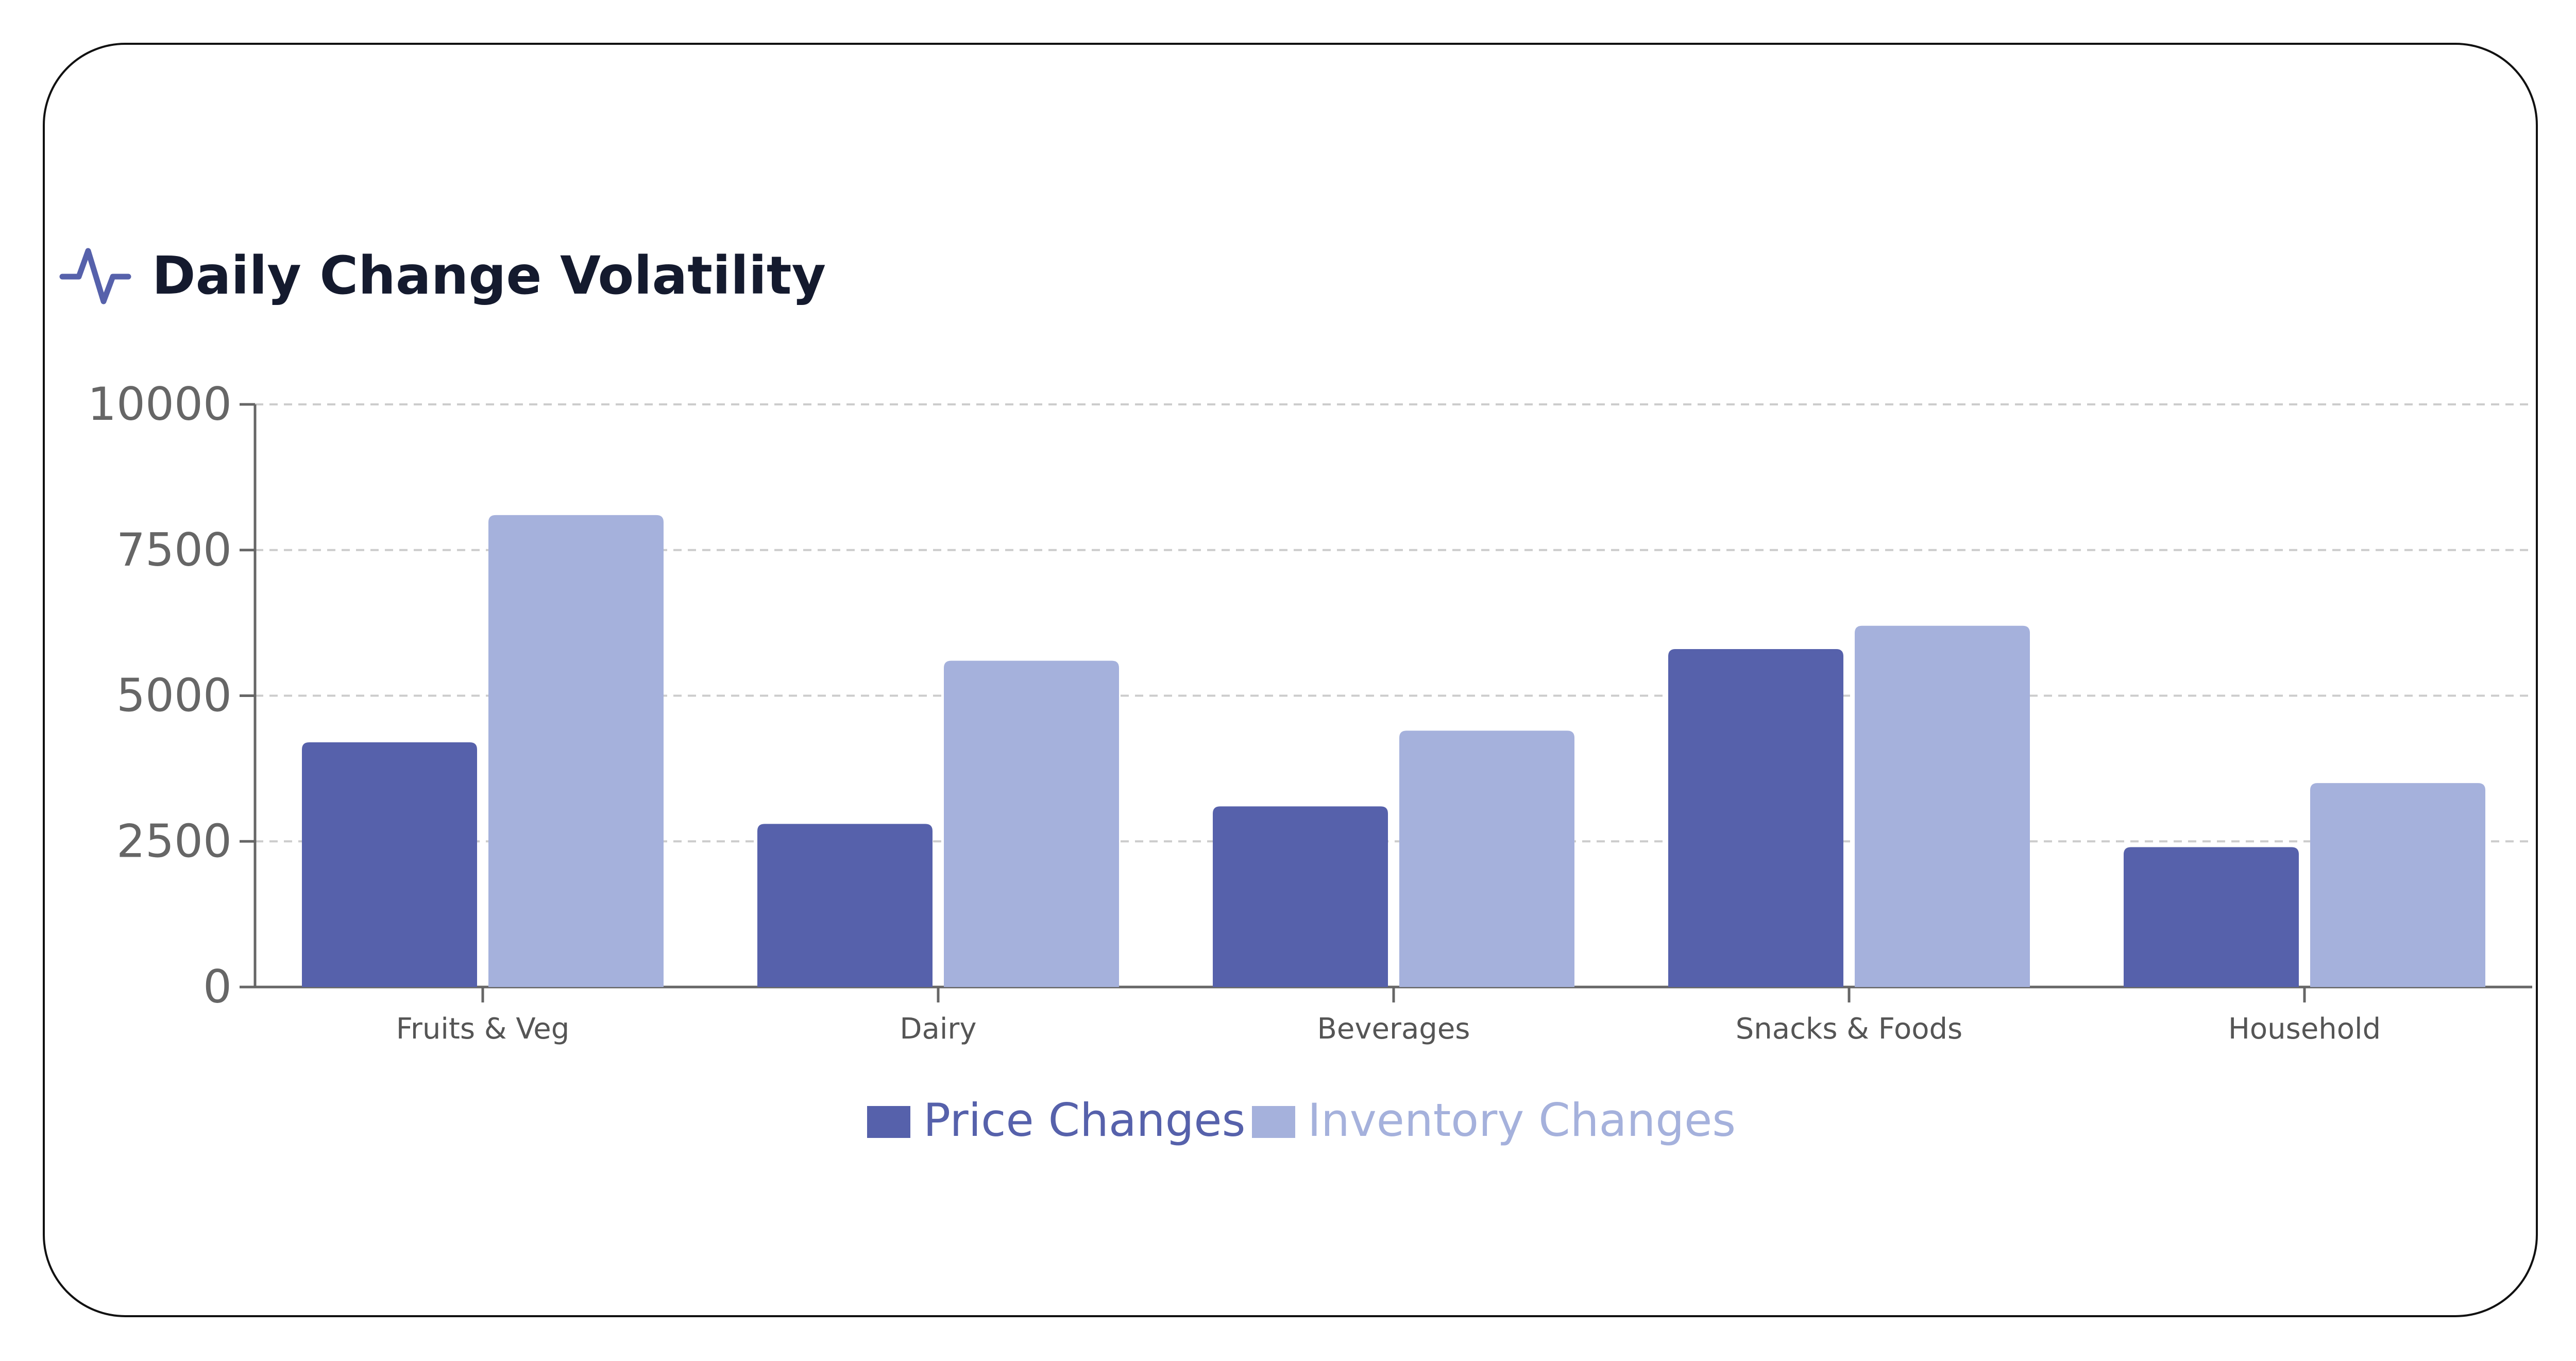  What do you see at coordinates (174, 840) in the screenshot?
I see `y-tick-label: 2500` at bounding box center [174, 840].